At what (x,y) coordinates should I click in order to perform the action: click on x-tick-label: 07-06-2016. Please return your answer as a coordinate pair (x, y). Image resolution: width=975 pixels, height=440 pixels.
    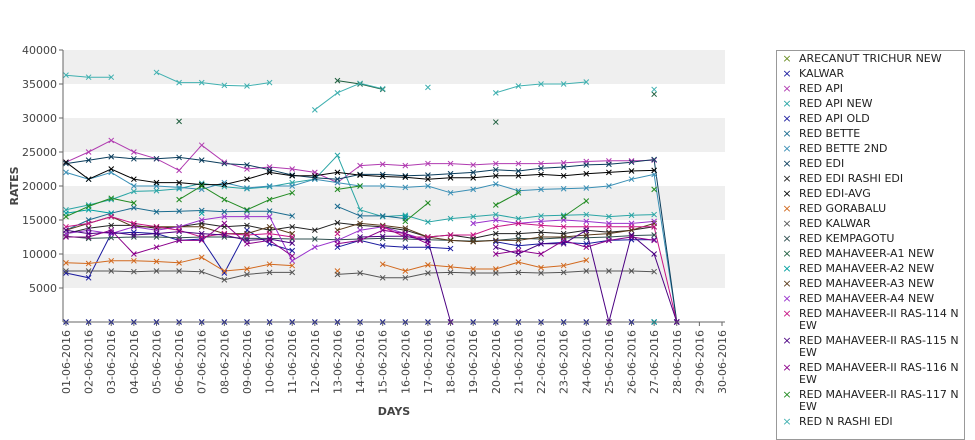
    Looking at the image, I should click on (202, 362).